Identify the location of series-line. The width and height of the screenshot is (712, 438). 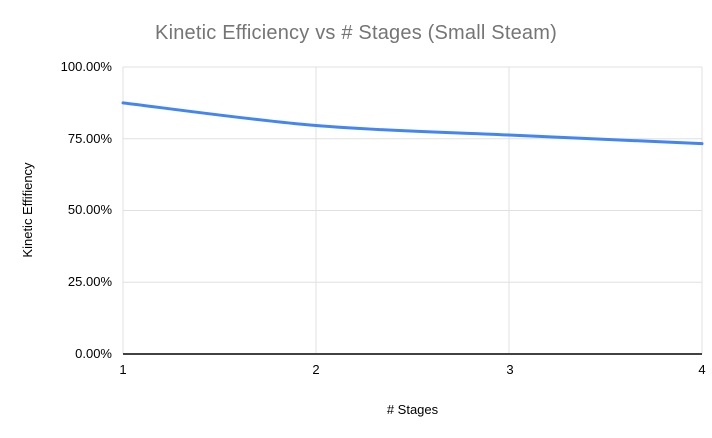
(412, 123).